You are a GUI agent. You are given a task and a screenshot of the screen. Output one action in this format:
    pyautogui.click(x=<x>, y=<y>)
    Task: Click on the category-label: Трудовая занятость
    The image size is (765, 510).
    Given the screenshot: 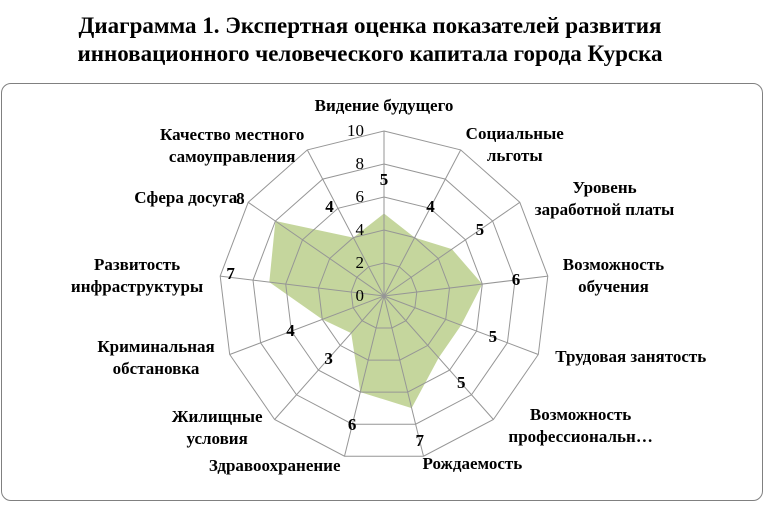 What is the action you would take?
    pyautogui.click(x=631, y=356)
    